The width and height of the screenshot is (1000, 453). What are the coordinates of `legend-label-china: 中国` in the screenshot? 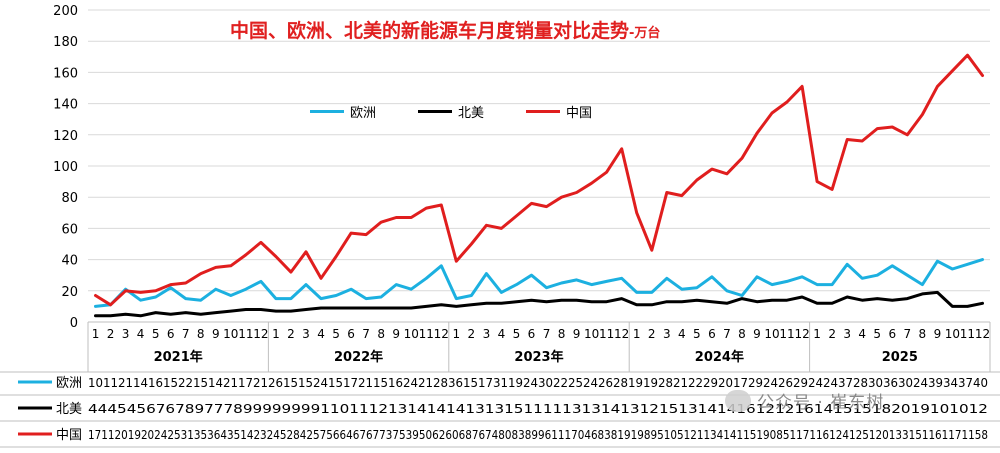 It's located at (579, 113).